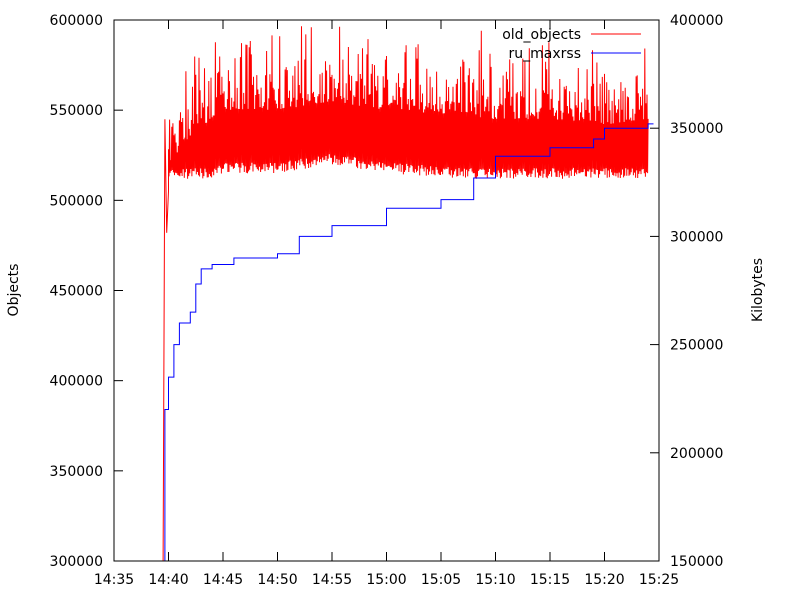  Describe the element at coordinates (545, 54) in the screenshot. I see `legend-label-ru-maxrss: ru_maxrss` at that location.